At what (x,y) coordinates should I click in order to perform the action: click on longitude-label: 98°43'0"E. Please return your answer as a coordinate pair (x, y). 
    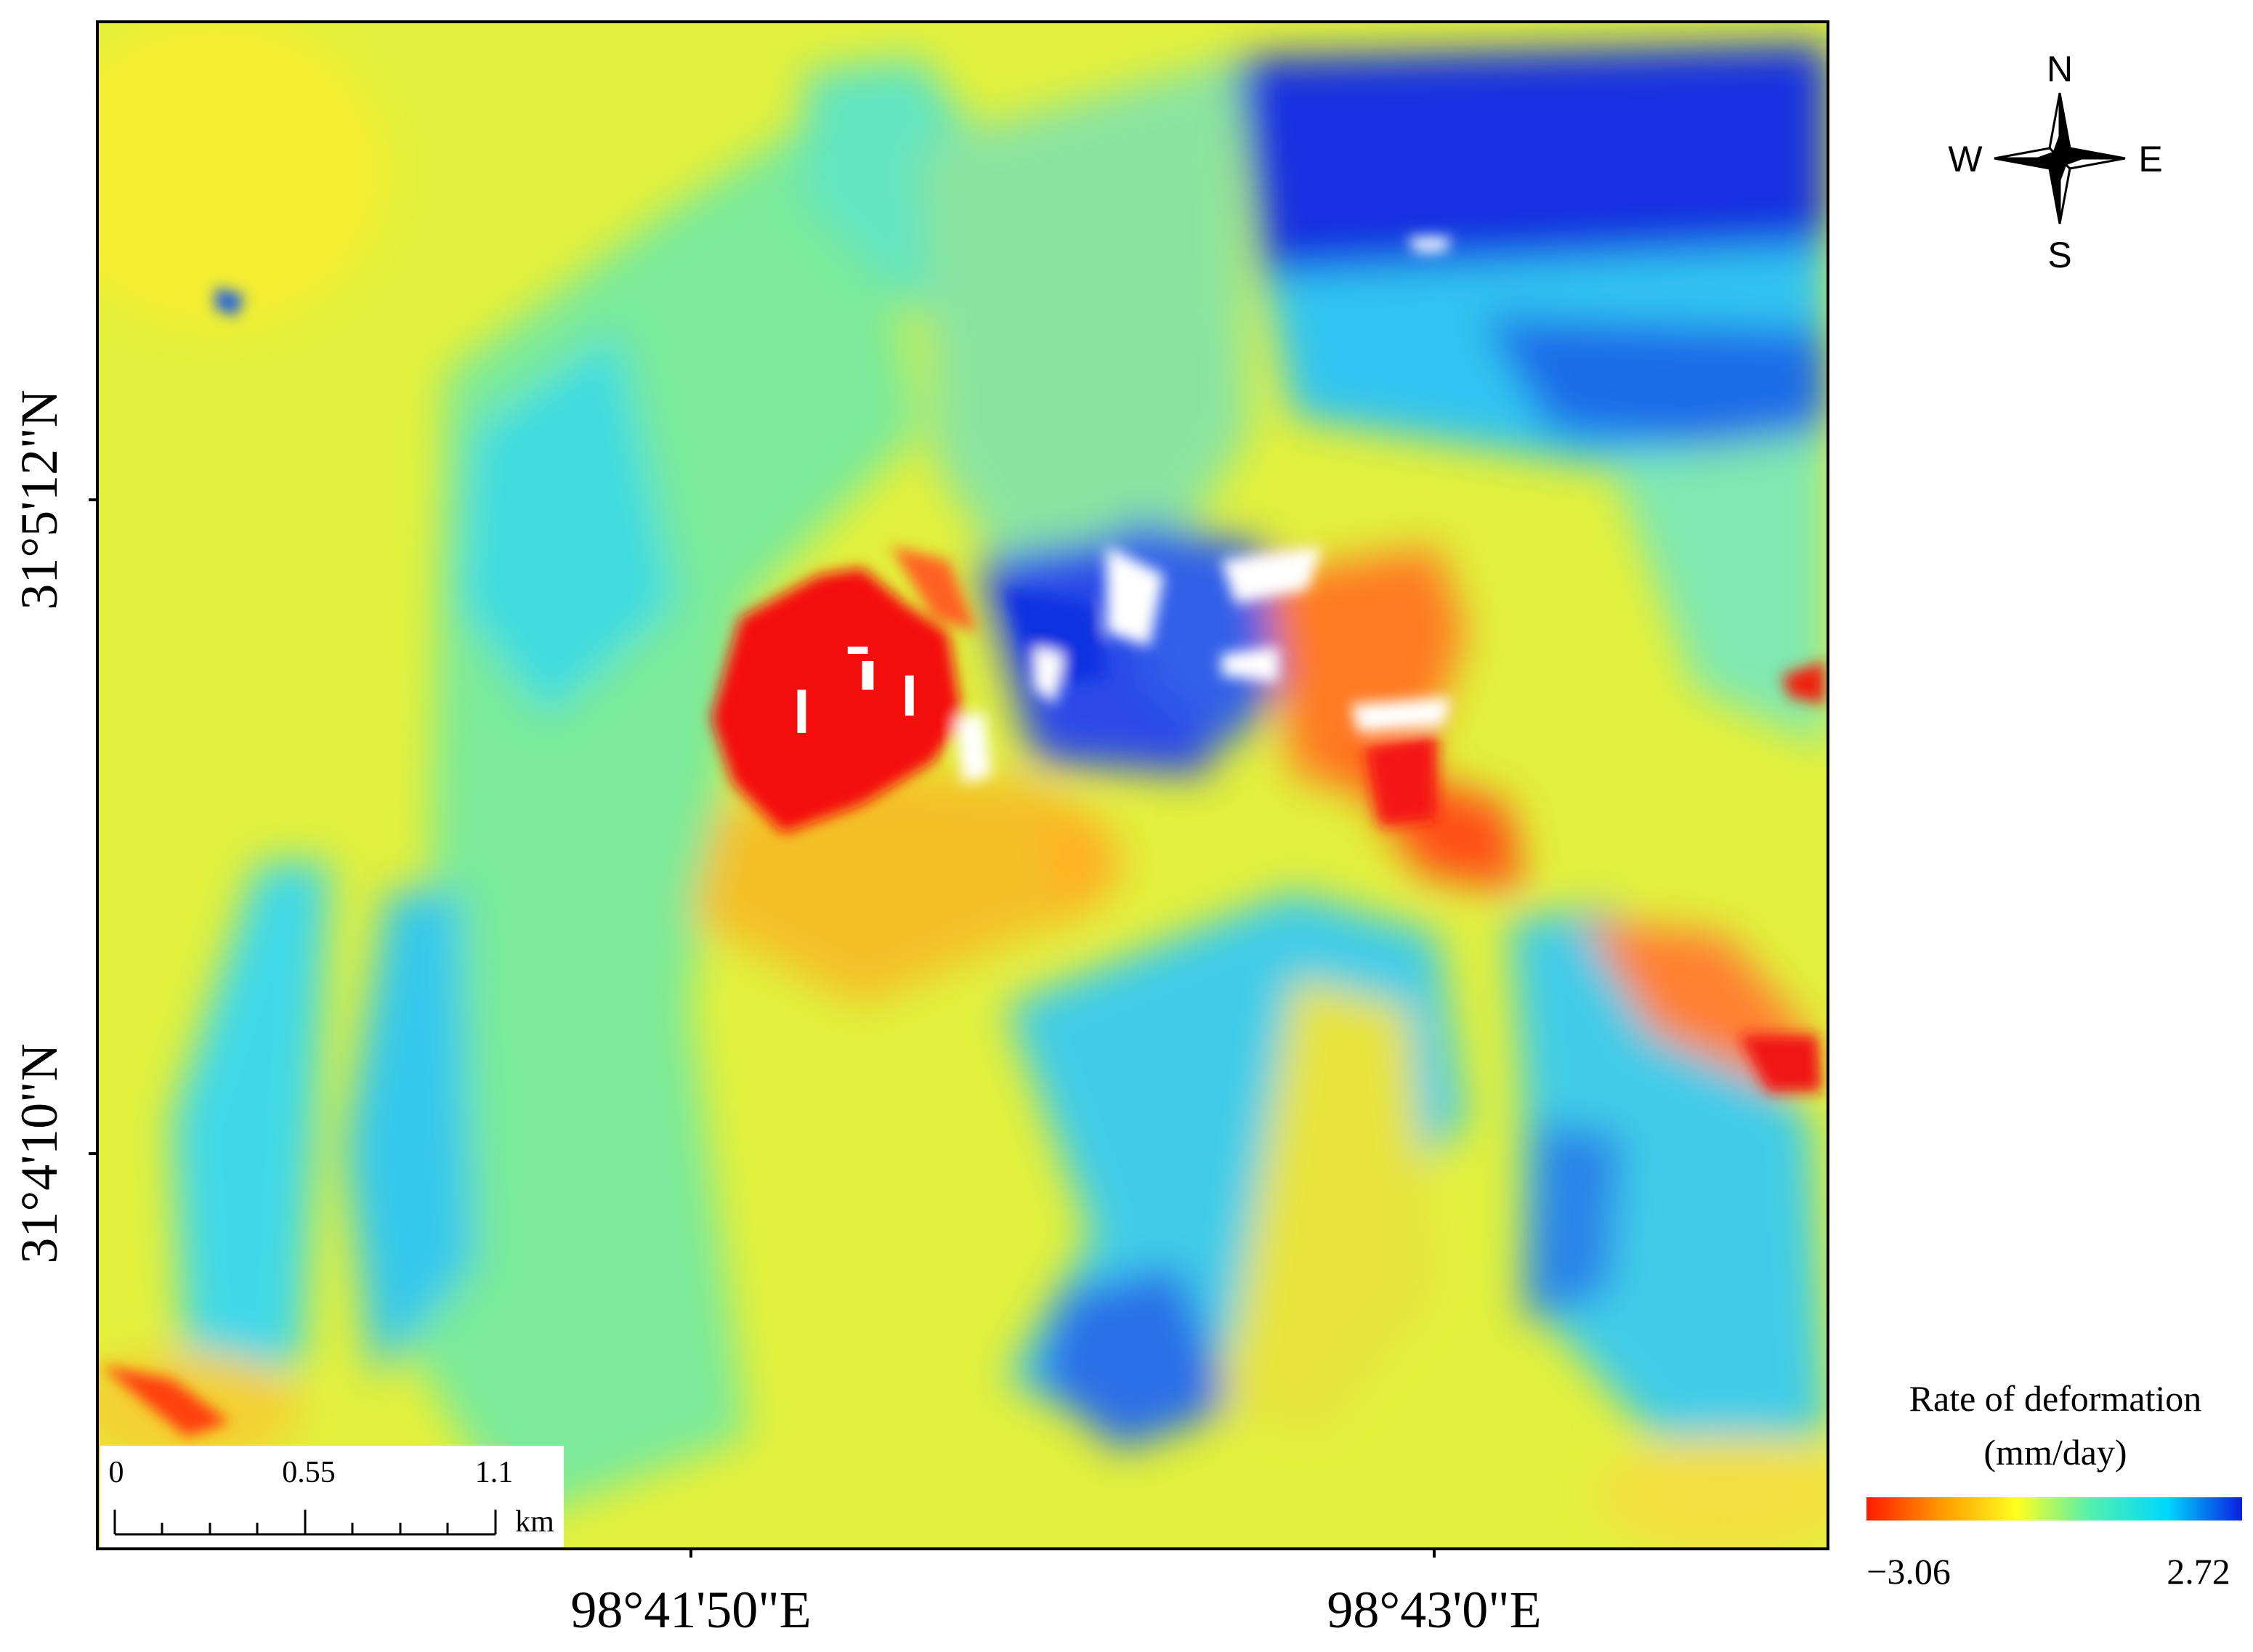
    Looking at the image, I should click on (1434, 1610).